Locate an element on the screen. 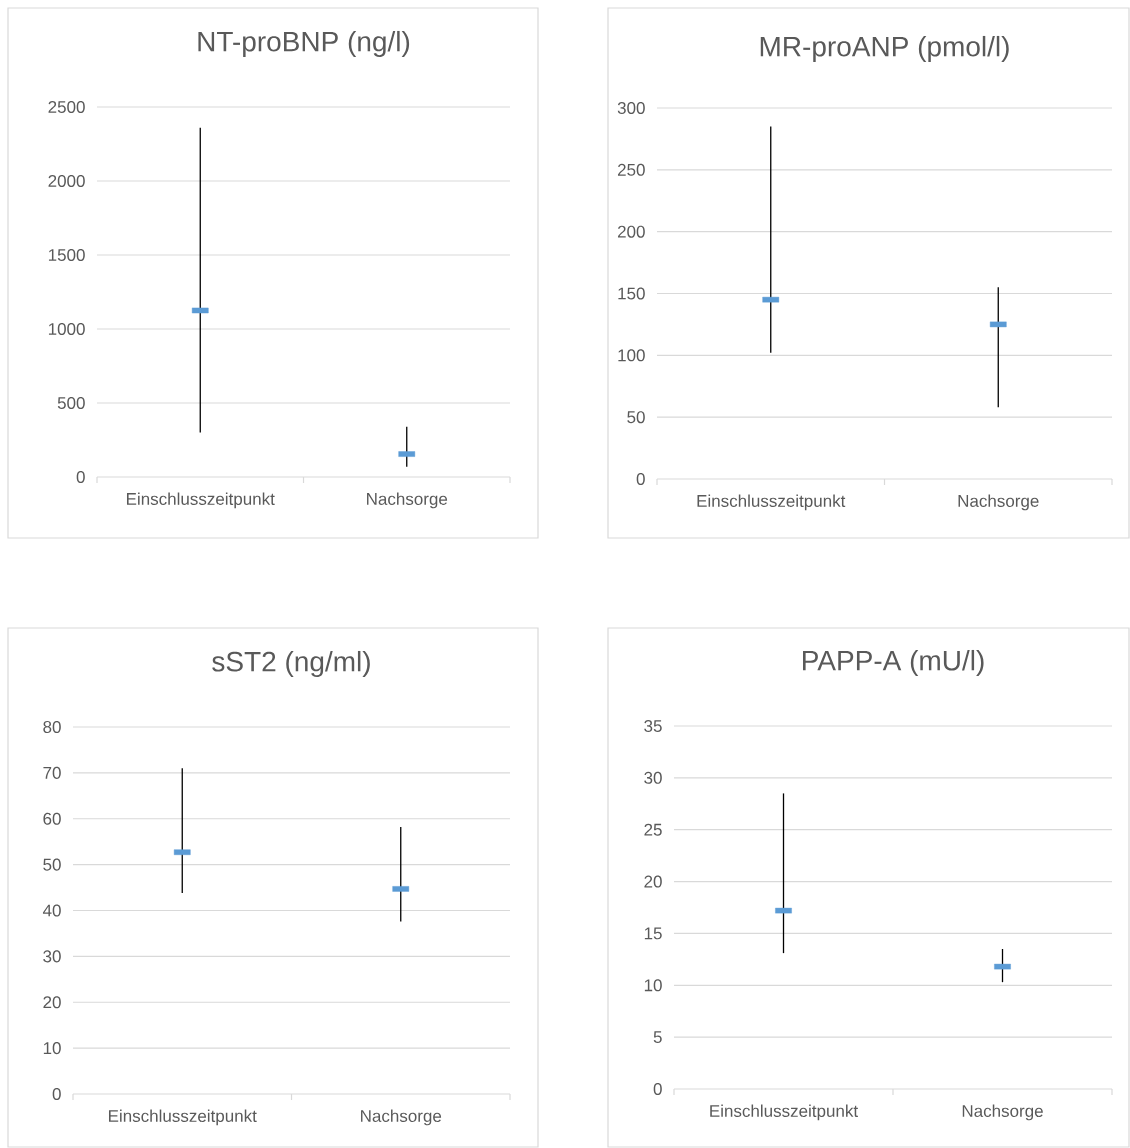 This screenshot has width=1130, height=1148. y-tick-label: 1500 is located at coordinates (66, 255).